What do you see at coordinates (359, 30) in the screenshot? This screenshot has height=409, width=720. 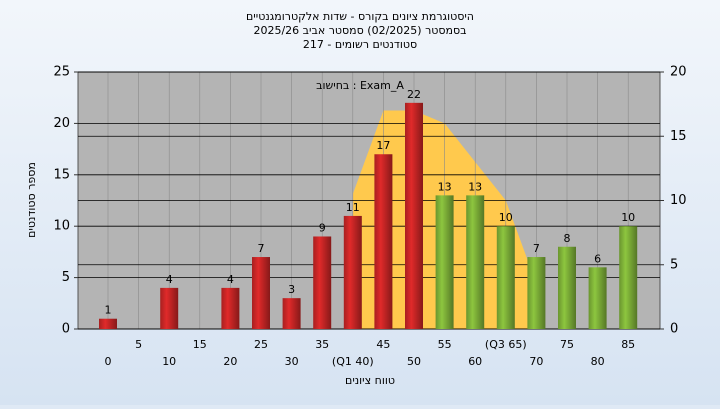 I see `chart-subtitle: בסמסטר (02/2025) סמסטר אביב 2025/26` at bounding box center [359, 30].